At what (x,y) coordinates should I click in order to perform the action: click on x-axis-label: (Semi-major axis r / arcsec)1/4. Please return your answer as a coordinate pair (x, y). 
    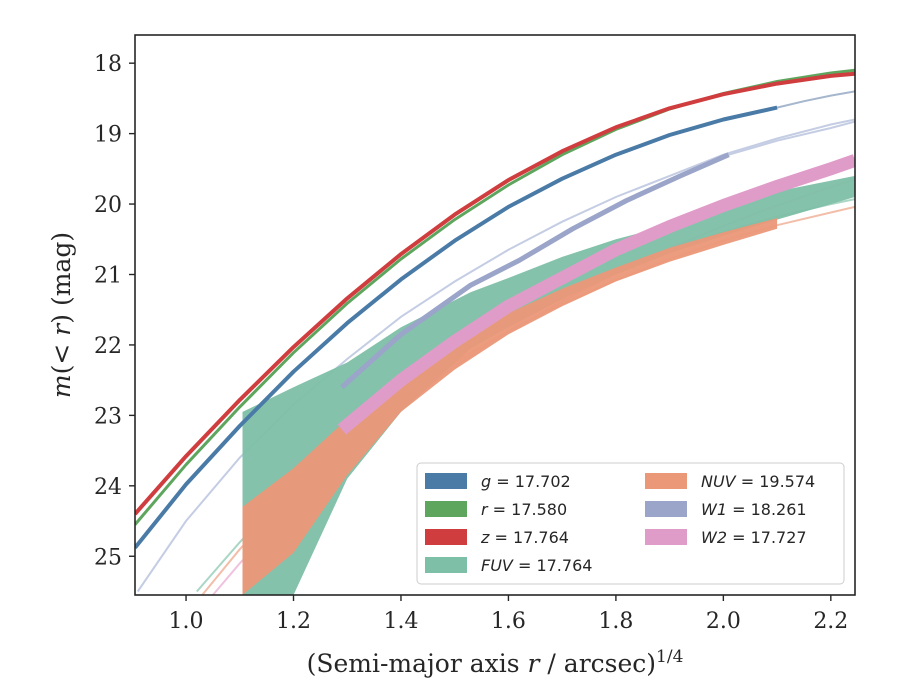
    Looking at the image, I should click on (495, 662).